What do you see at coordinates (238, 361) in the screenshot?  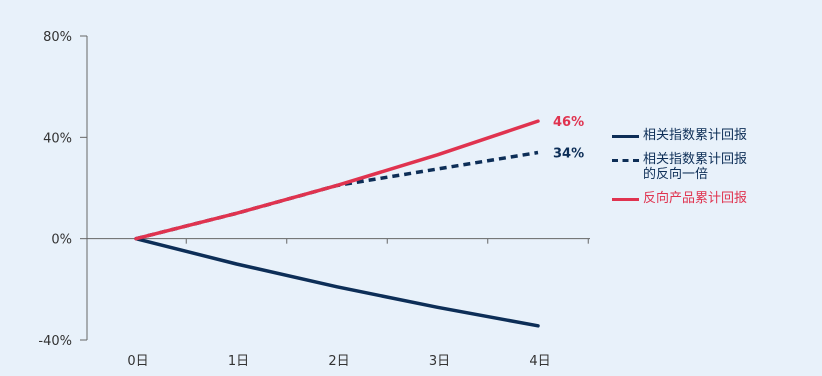 I see `x-tick-label: 1日` at bounding box center [238, 361].